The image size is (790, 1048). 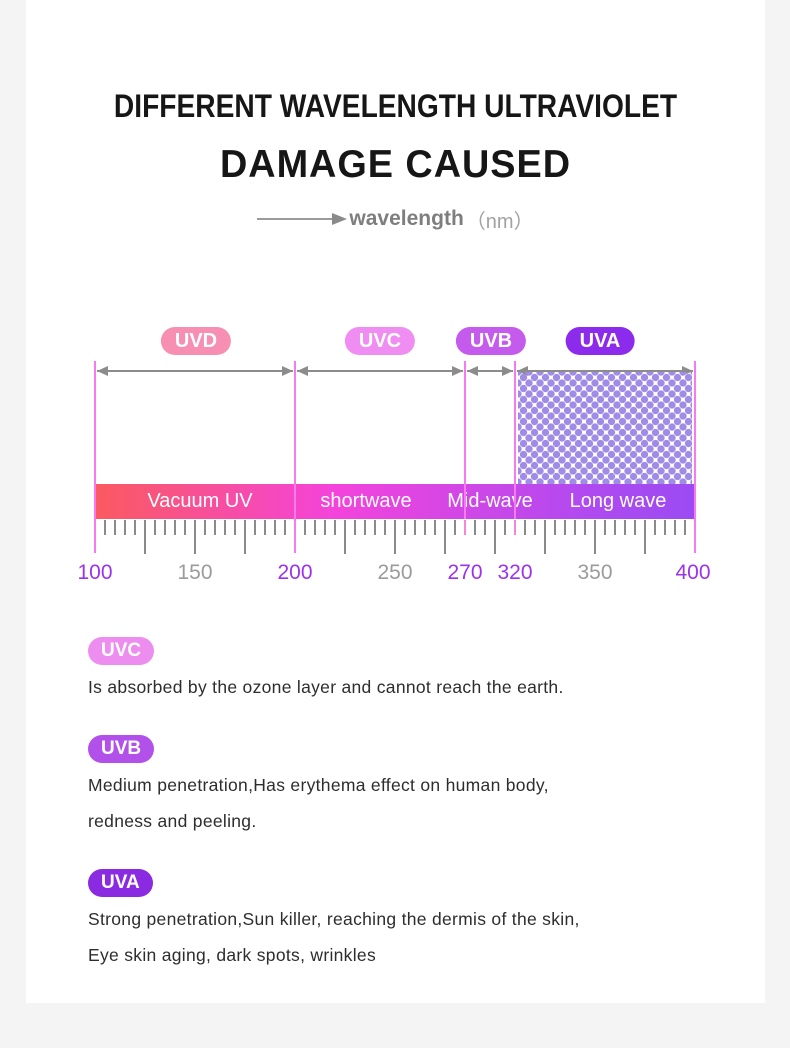 I want to click on scale-label-400: 400, so click(x=693, y=572).